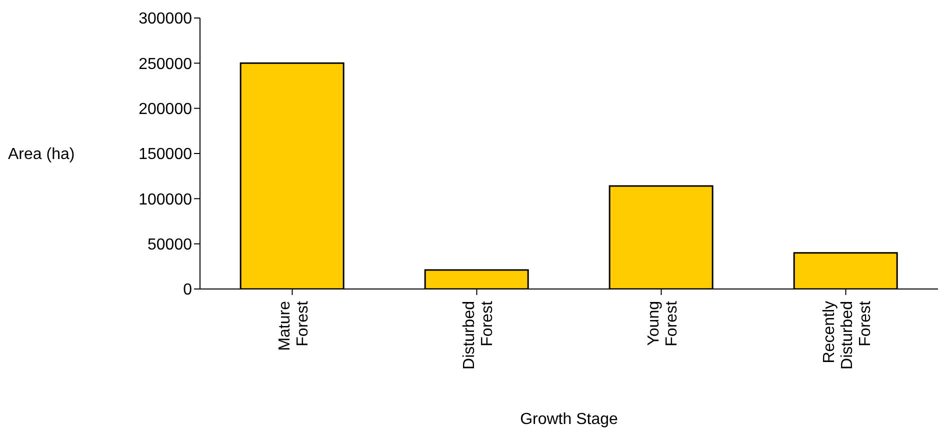  Describe the element at coordinates (165, 109) in the screenshot. I see `y-tick-label: 200000` at that location.